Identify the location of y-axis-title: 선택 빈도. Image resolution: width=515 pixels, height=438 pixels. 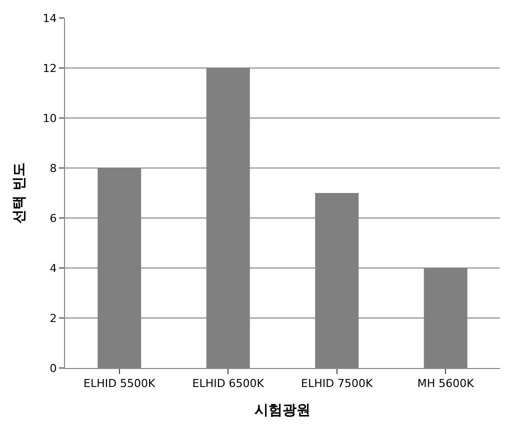
(19, 193).